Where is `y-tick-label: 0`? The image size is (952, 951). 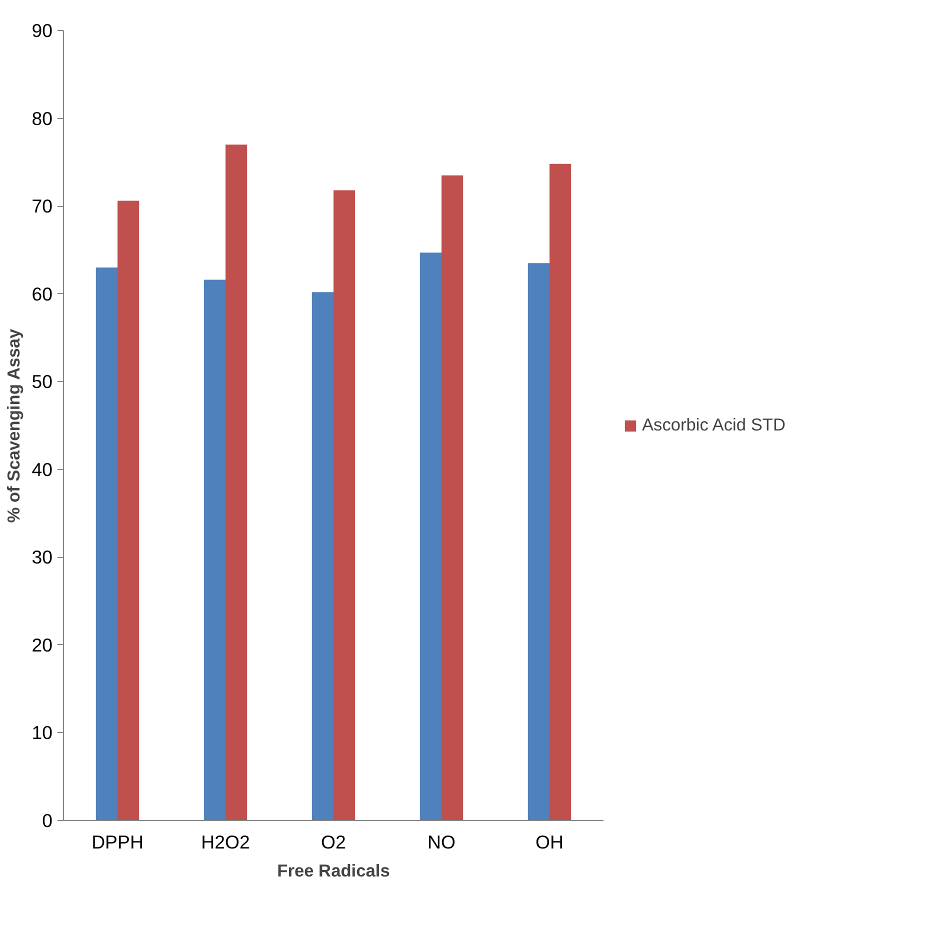
y-tick-label: 0 is located at coordinates (47, 820).